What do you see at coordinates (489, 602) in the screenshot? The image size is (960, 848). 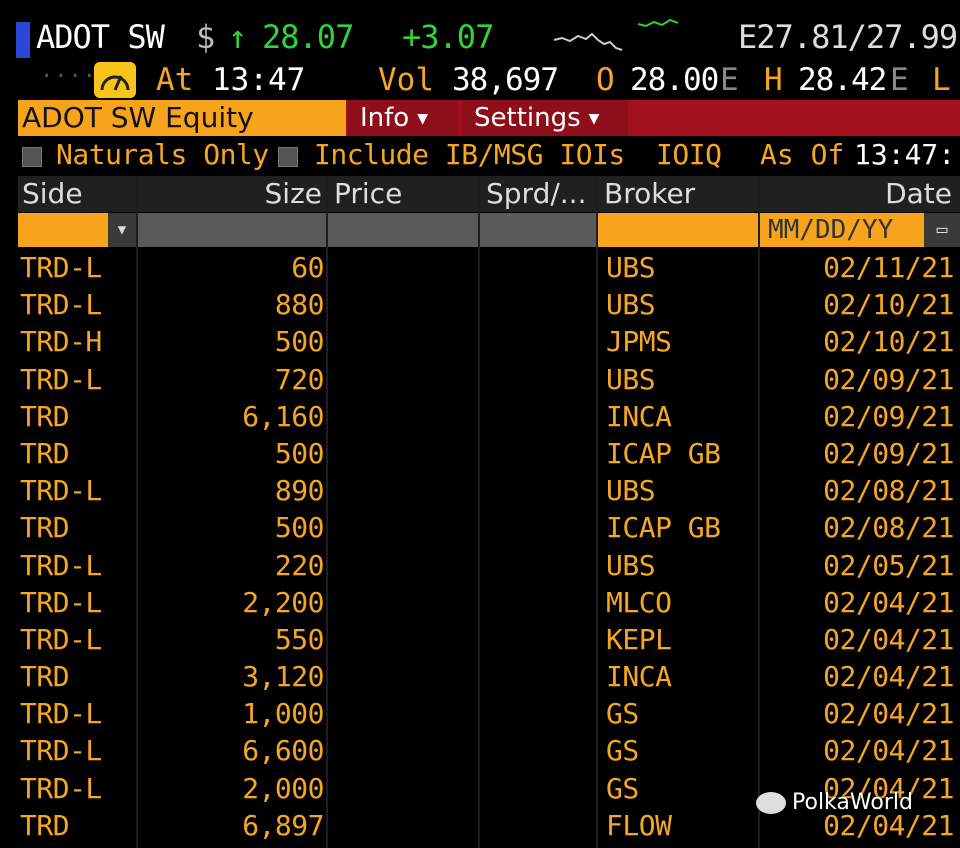 I see `table-row: TRD-L 2,200 MLCO 02/04/21` at bounding box center [489, 602].